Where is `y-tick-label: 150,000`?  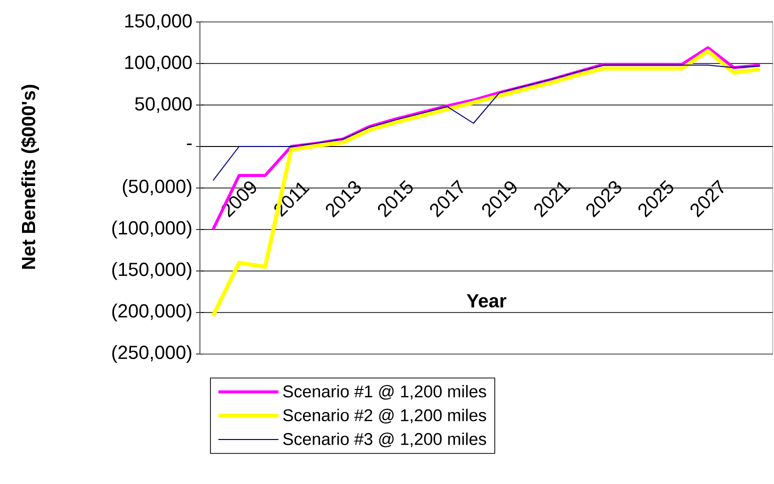
y-tick-label: 150,000 is located at coordinates (158, 22).